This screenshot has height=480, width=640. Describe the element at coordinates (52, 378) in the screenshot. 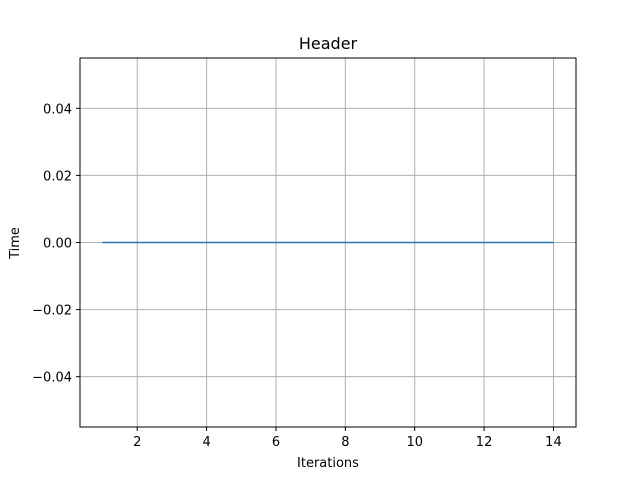

I see `y-tick-label: −0.04` at that location.